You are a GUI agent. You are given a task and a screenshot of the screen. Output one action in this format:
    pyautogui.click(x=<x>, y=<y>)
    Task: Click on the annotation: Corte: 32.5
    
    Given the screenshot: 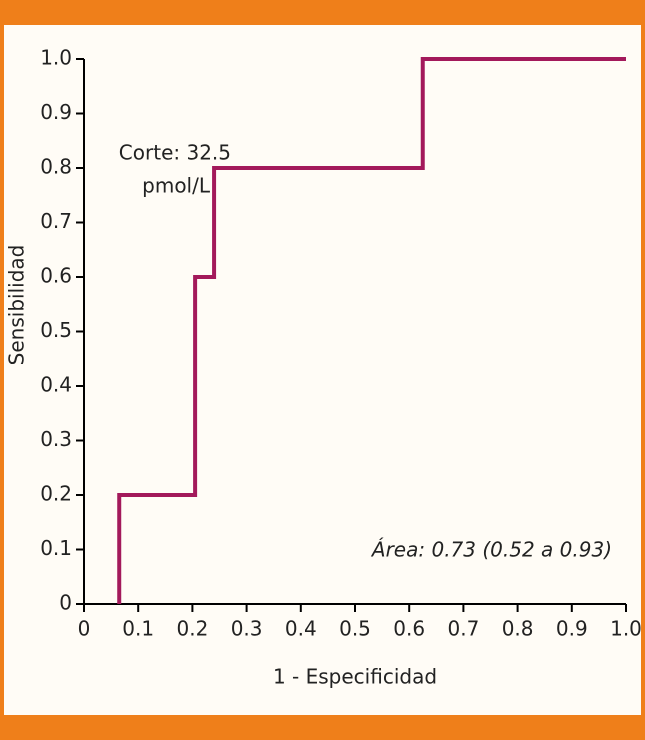 What is the action you would take?
    pyautogui.click(x=175, y=153)
    